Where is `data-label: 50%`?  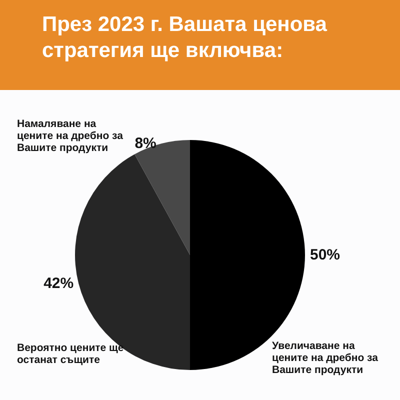
data-label: 50% is located at coordinates (325, 255).